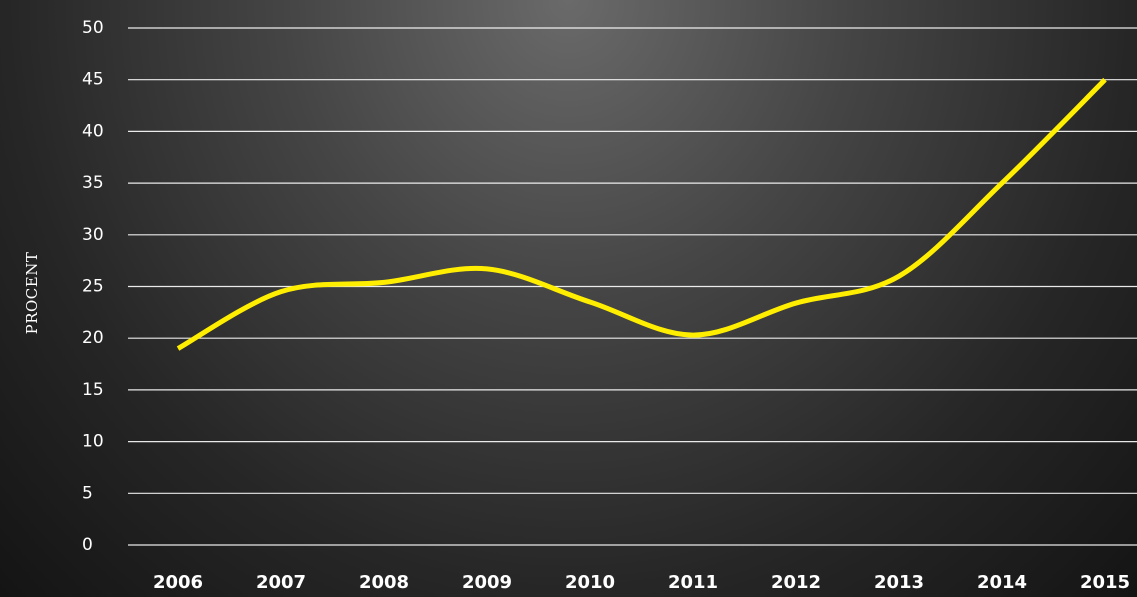 The height and width of the screenshot is (597, 1137). What do you see at coordinates (93, 80) in the screenshot?
I see `y-tick-label: 45` at bounding box center [93, 80].